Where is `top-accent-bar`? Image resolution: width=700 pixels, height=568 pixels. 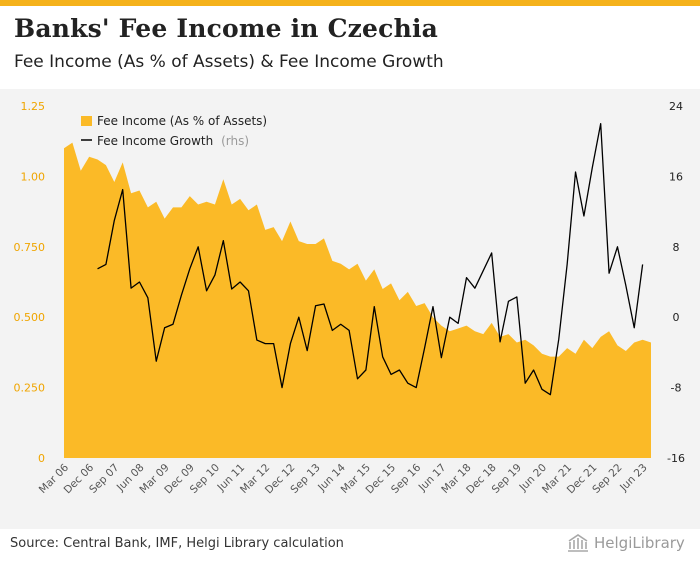 top-accent-bar is located at coordinates (350, 3).